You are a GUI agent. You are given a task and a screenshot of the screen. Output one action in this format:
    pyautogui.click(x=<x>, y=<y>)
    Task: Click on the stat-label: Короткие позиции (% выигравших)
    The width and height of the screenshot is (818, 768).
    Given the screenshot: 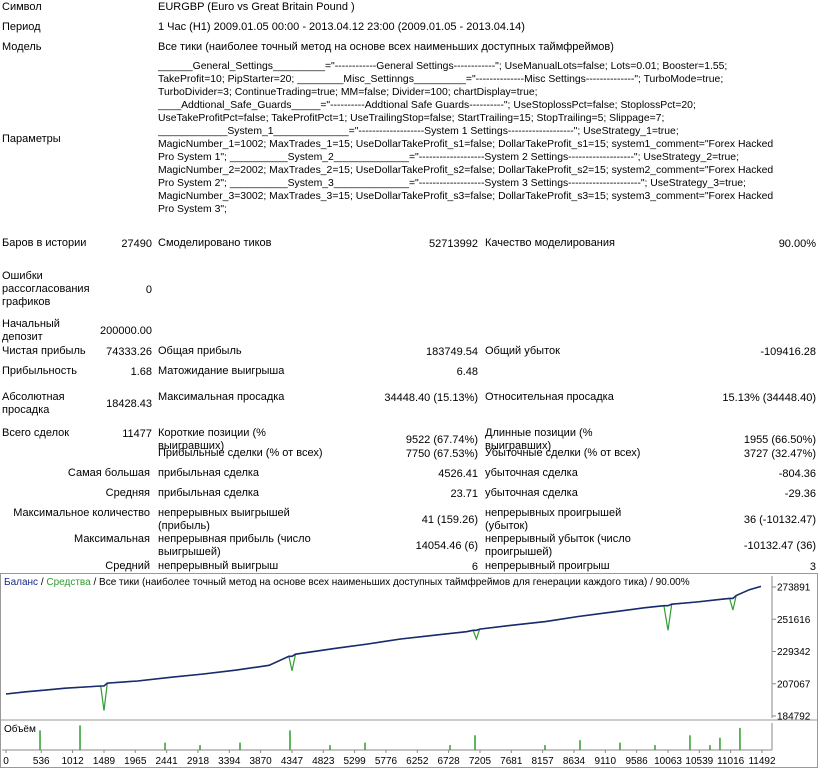 What is the action you would take?
    pyautogui.click(x=212, y=439)
    